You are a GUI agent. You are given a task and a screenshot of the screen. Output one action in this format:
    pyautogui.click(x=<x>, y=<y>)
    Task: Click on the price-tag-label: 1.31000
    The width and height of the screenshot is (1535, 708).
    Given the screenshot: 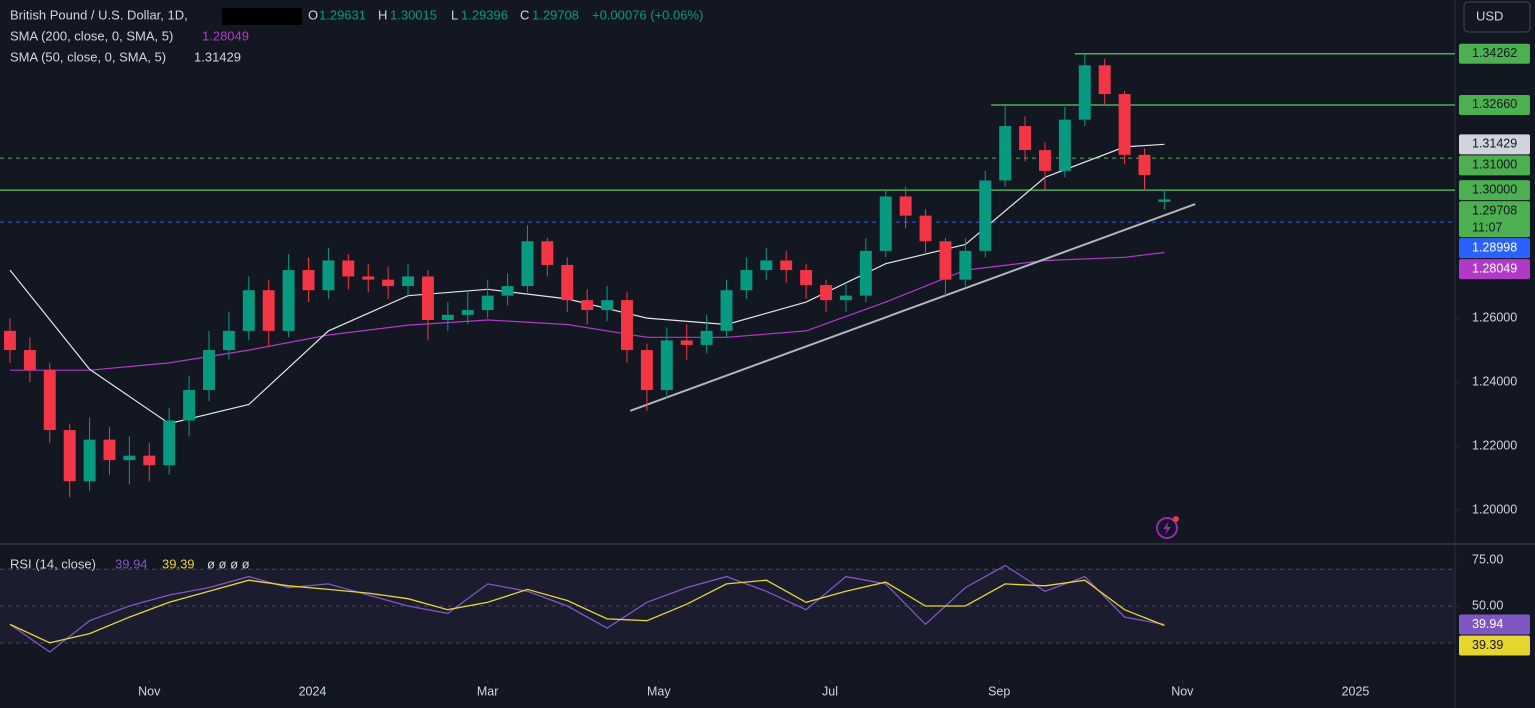 What is the action you would take?
    pyautogui.click(x=1494, y=165)
    